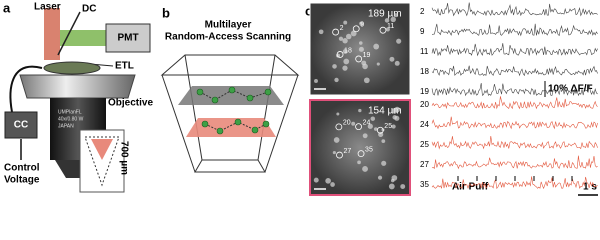 Image resolution: width=600 pixels, height=240 pixels. What do you see at coordinates (47, 7) in the screenshot?
I see `laser-label: Laser` at bounding box center [47, 7].